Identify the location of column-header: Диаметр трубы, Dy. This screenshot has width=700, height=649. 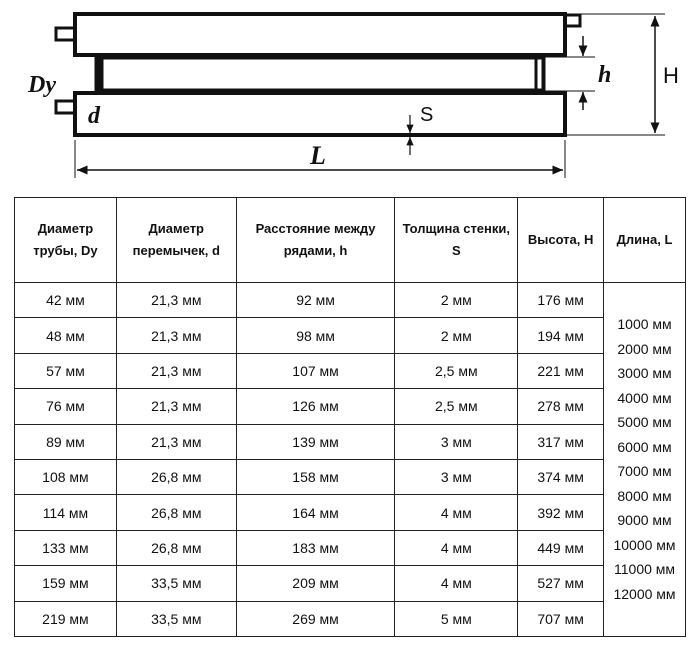
(65, 240).